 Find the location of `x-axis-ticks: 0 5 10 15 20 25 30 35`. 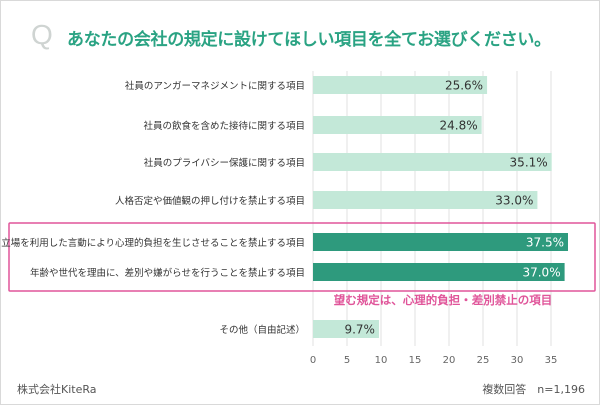

x-axis-ticks: 0 5 10 15 20 25 30 35 is located at coordinates (434, 360).